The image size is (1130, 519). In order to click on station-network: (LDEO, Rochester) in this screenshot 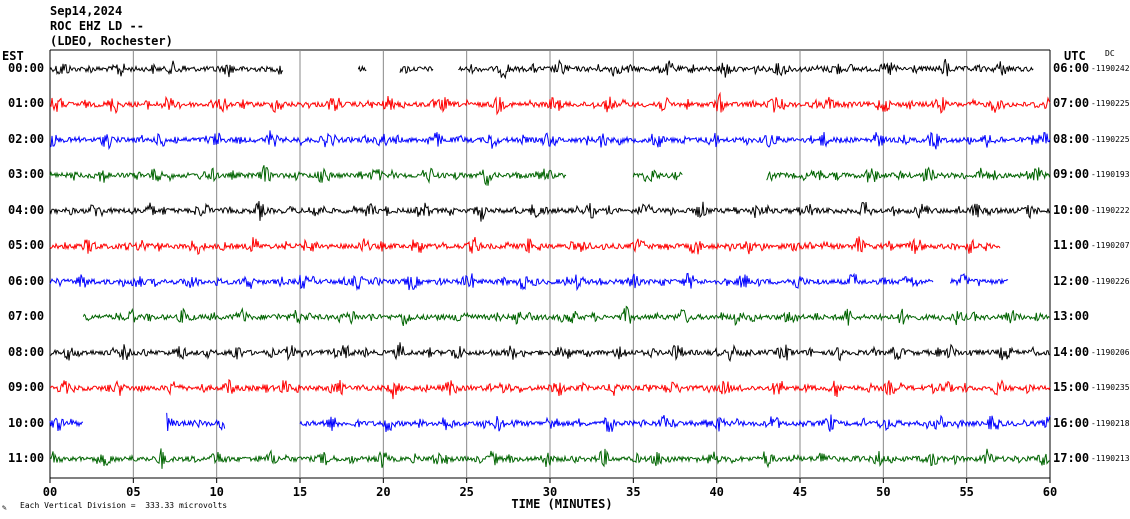, I will do `click(111, 41)`.